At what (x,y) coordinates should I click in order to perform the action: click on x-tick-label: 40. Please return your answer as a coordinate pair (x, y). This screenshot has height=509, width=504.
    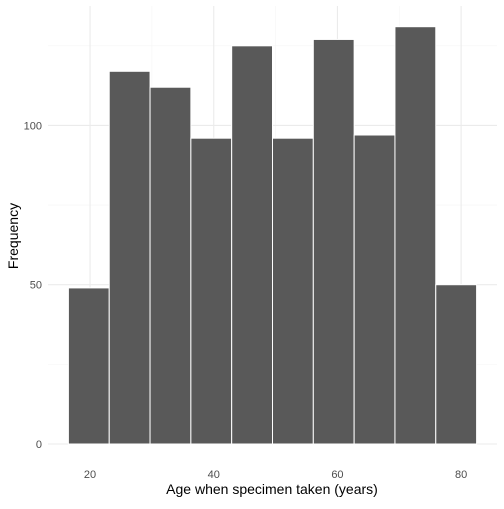
    Looking at the image, I should click on (214, 475).